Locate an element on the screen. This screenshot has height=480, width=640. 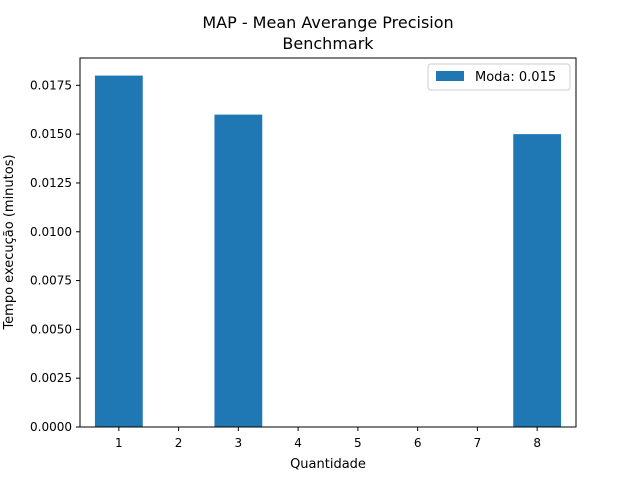
x-tick-label: 4 is located at coordinates (298, 443).